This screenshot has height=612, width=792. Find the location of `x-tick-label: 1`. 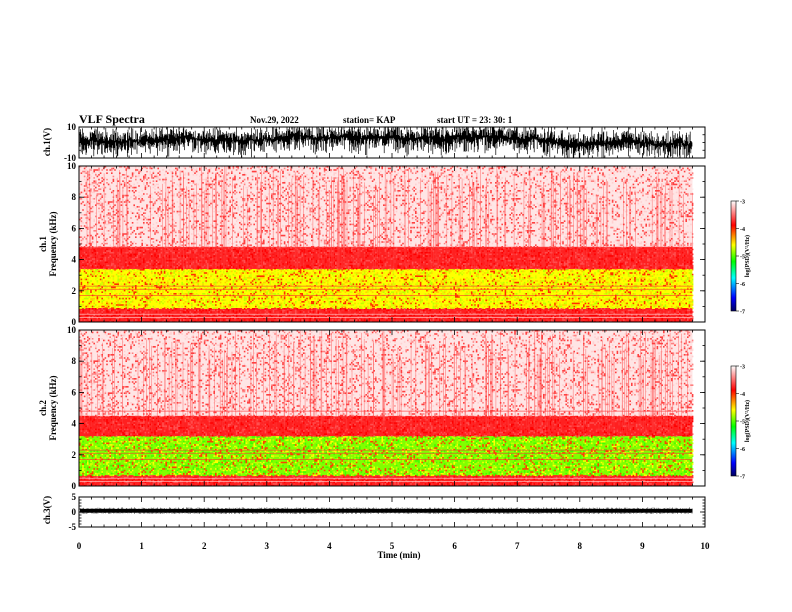

x-tick-label: 1 is located at coordinates (141, 546).